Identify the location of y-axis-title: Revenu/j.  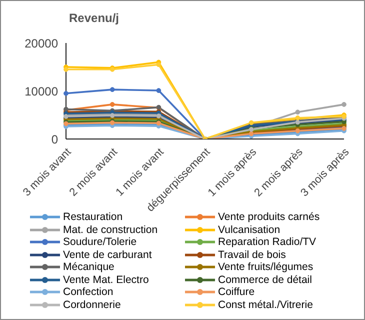
(94, 18).